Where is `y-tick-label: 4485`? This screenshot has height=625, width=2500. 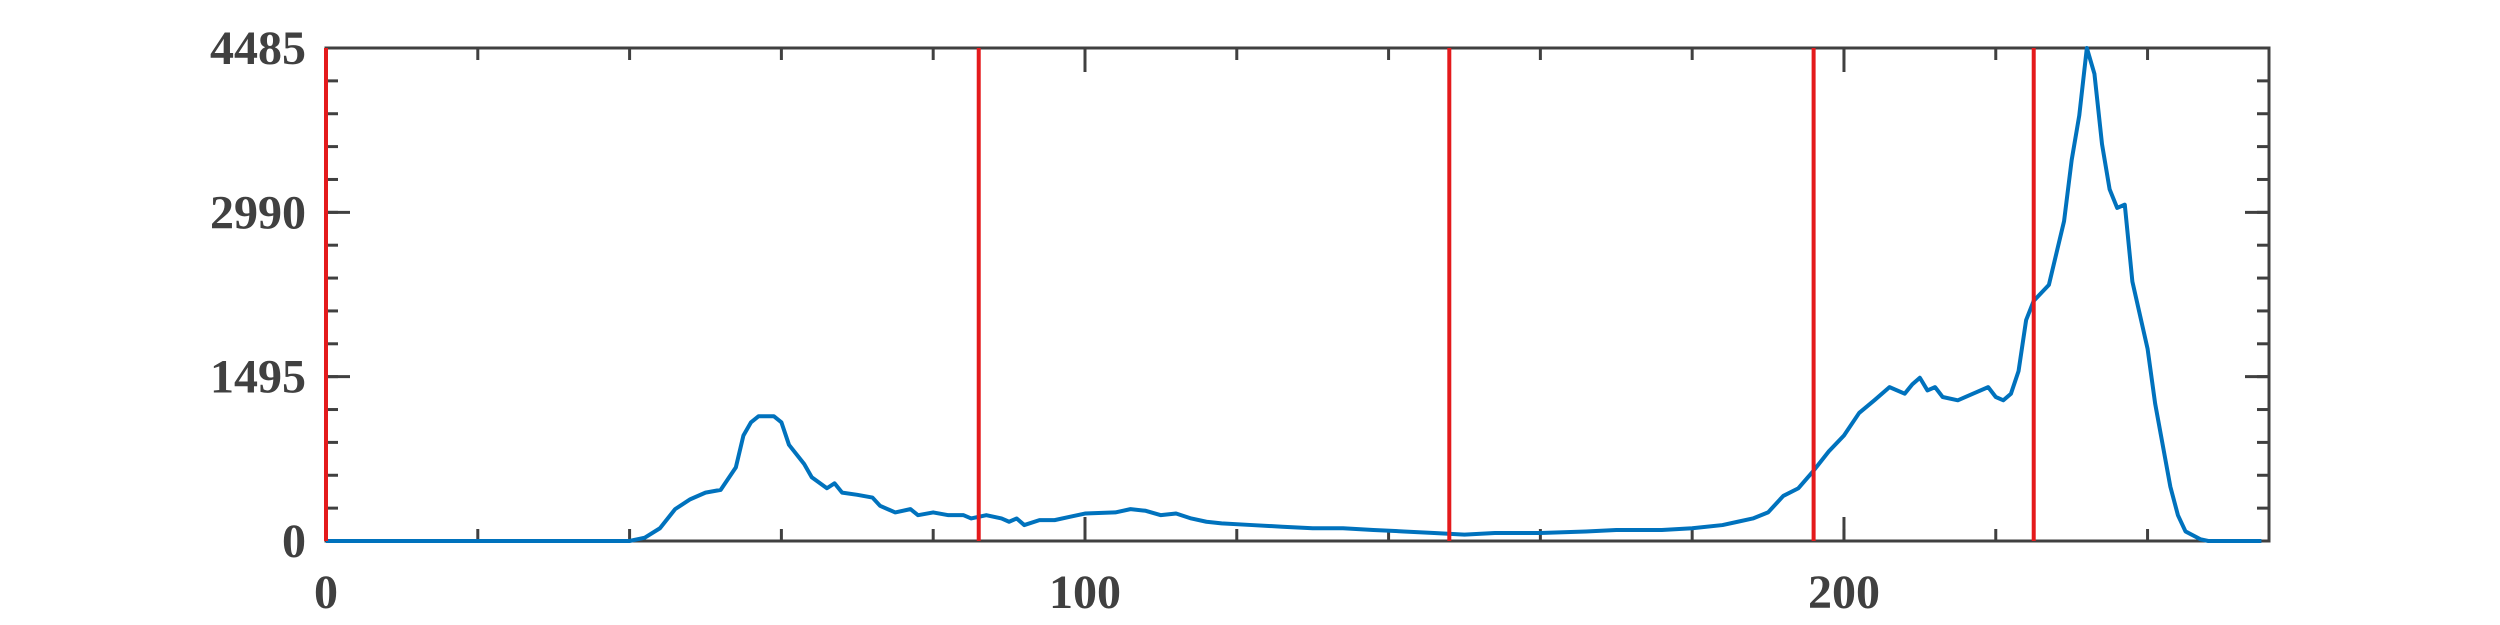
y-tick-label: 4485 is located at coordinates (258, 48).